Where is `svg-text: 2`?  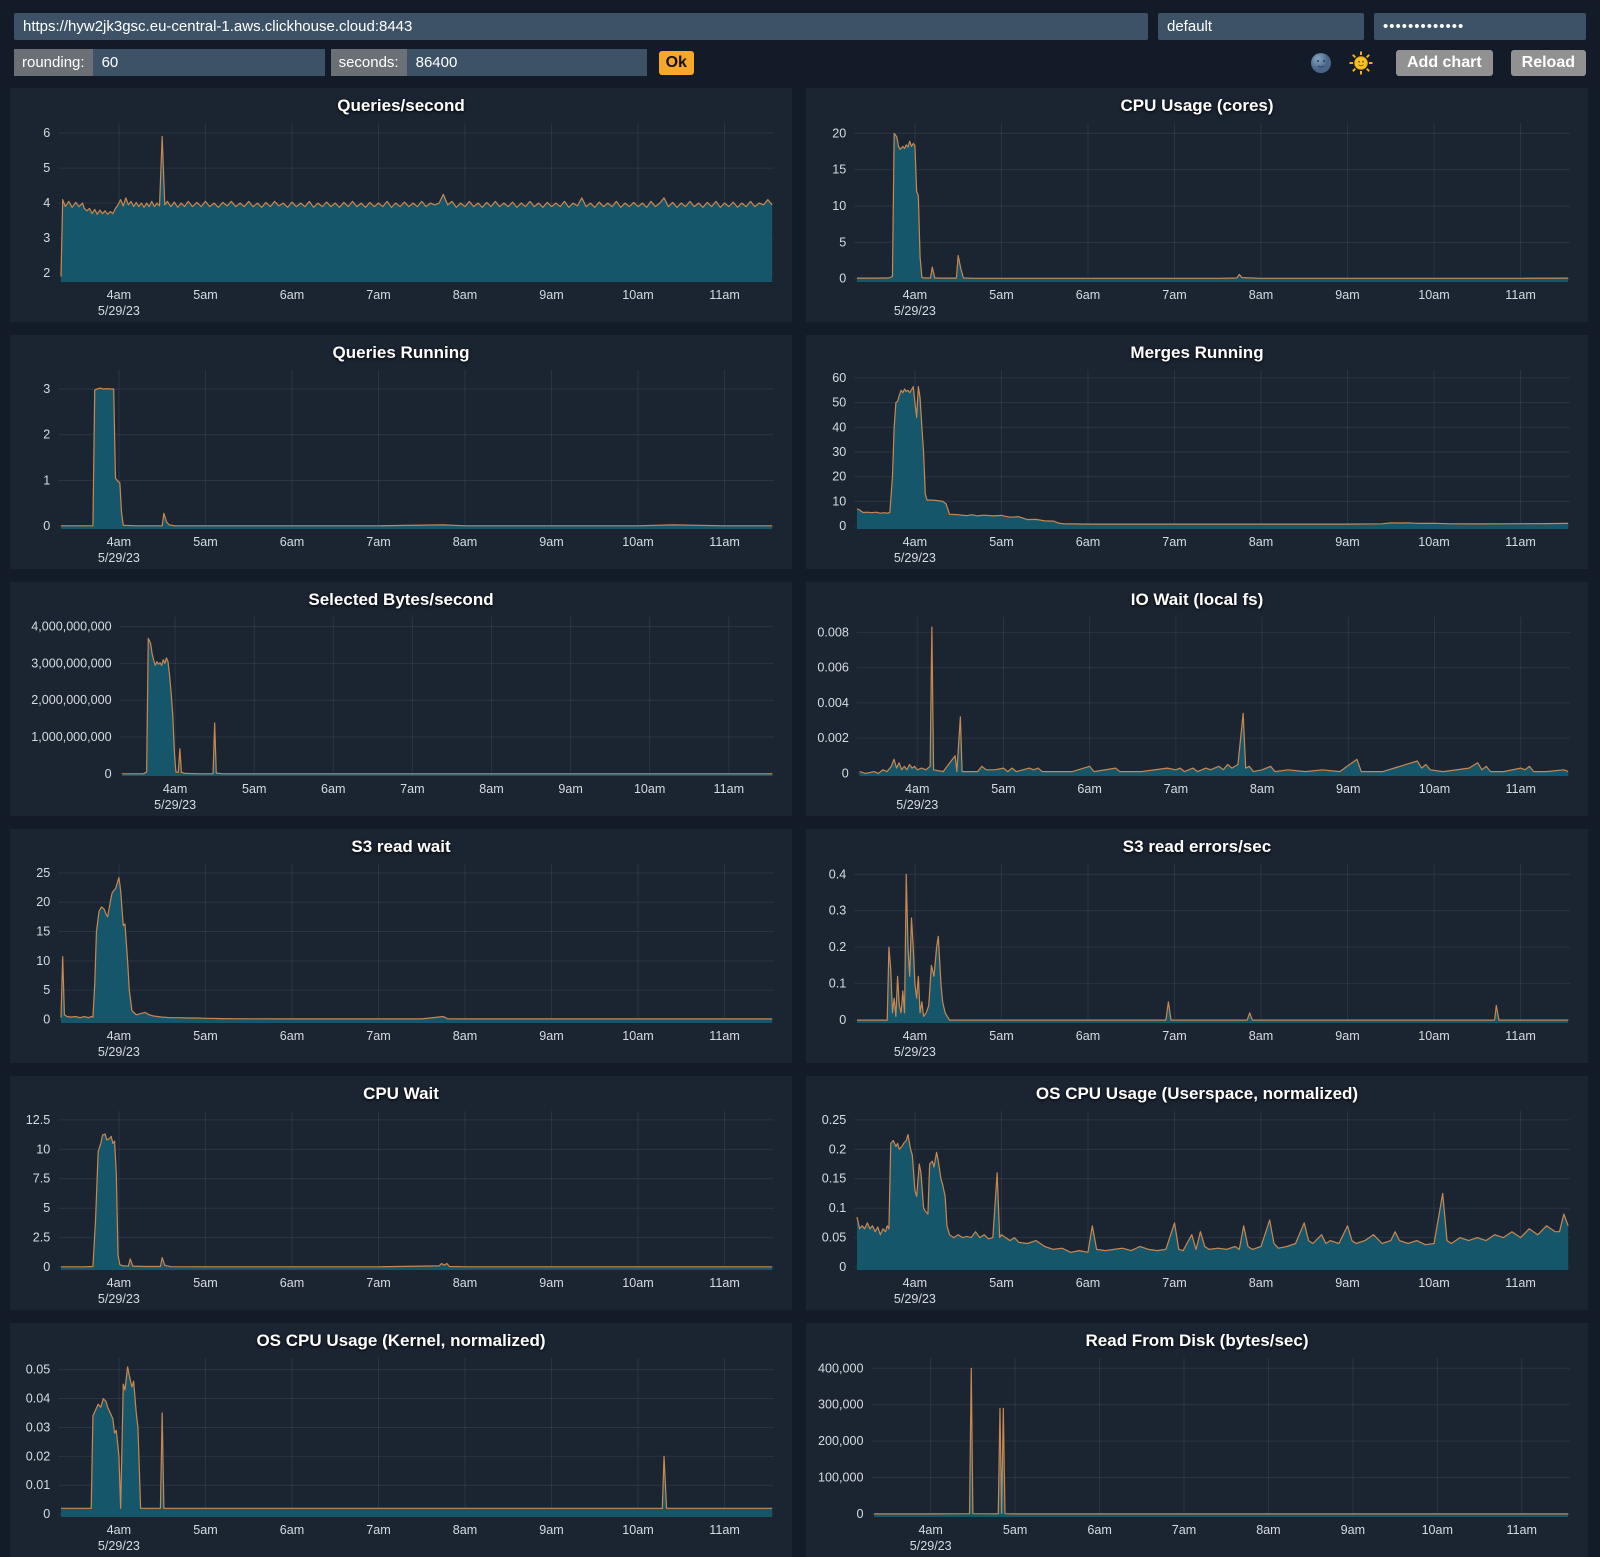
svg-text: 2 is located at coordinates (46, 273).